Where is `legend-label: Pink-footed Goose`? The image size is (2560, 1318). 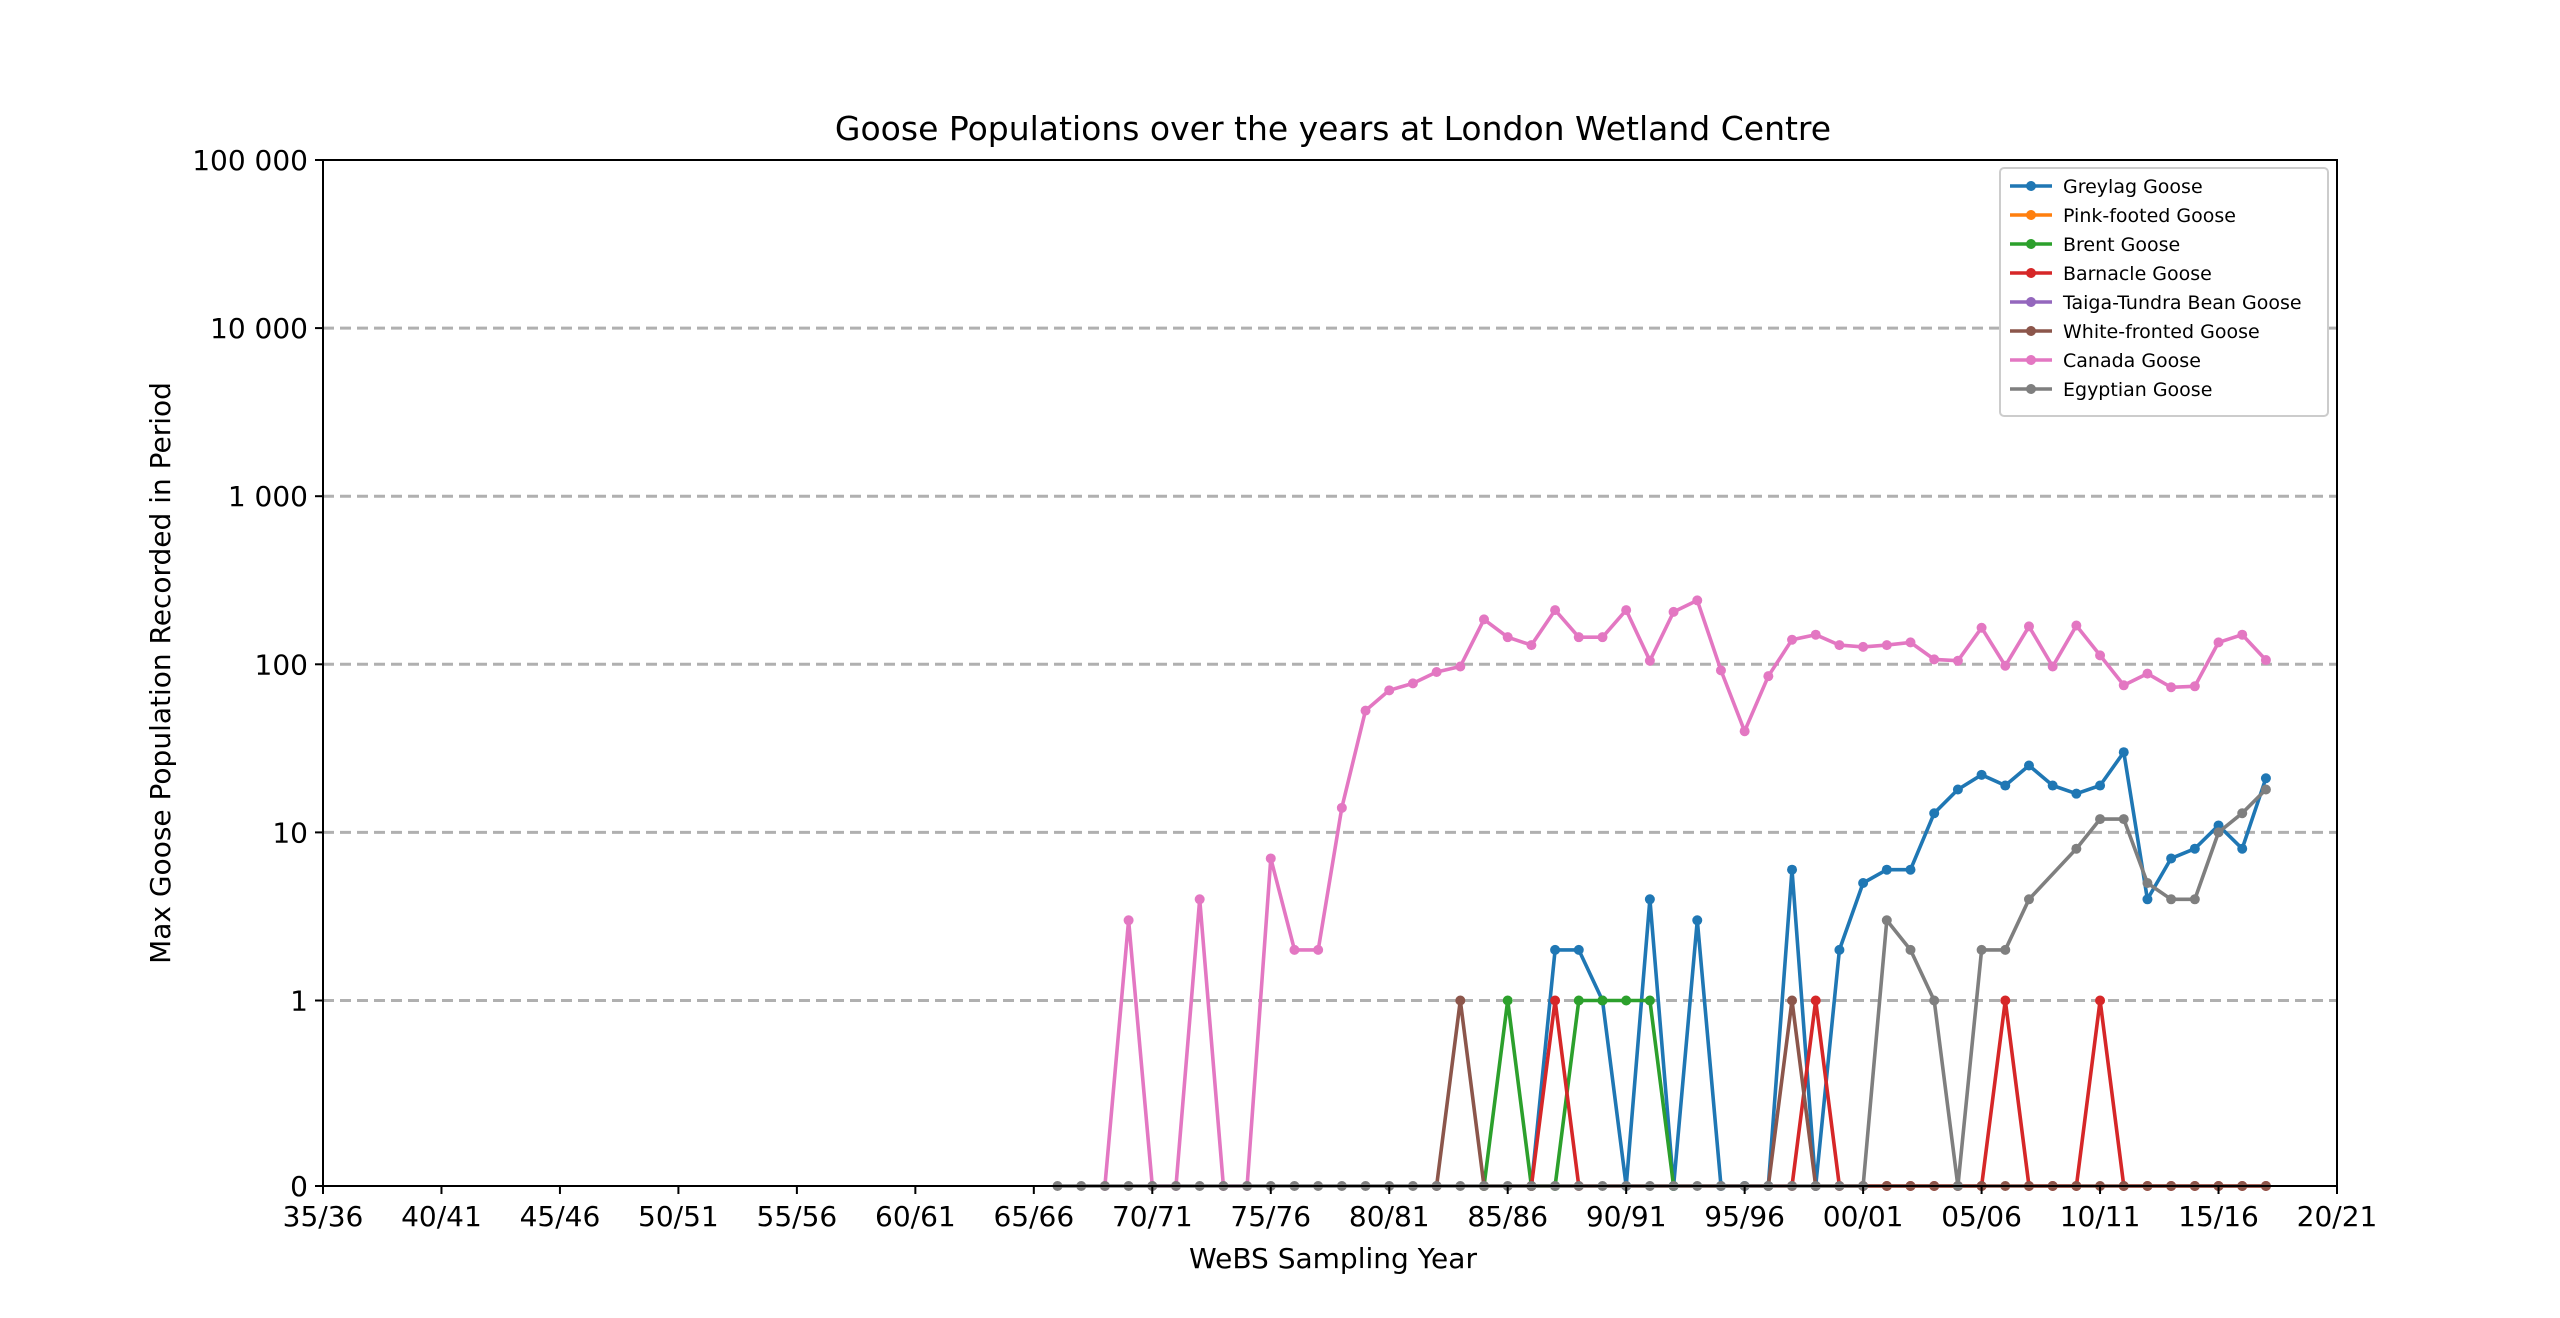 legend-label: Pink-footed Goose is located at coordinates (2149, 216).